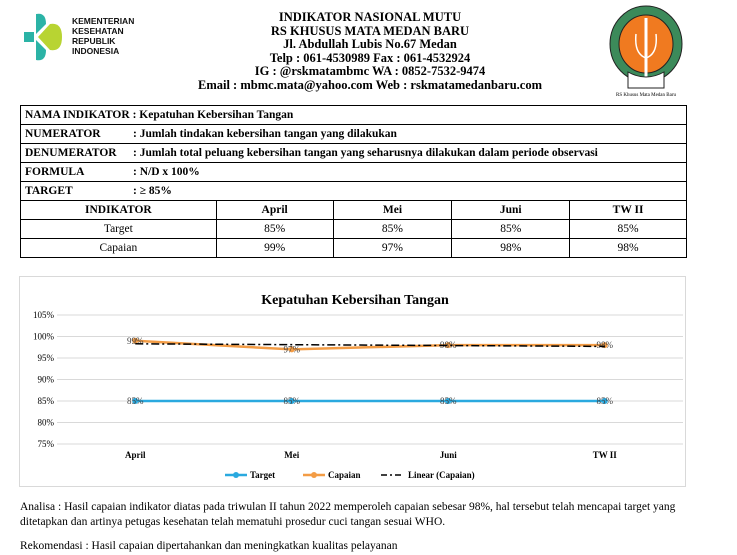 This screenshot has height=555, width=737. Describe the element at coordinates (98, 31) in the screenshot. I see `logo-text: KESEHATAN` at that location.